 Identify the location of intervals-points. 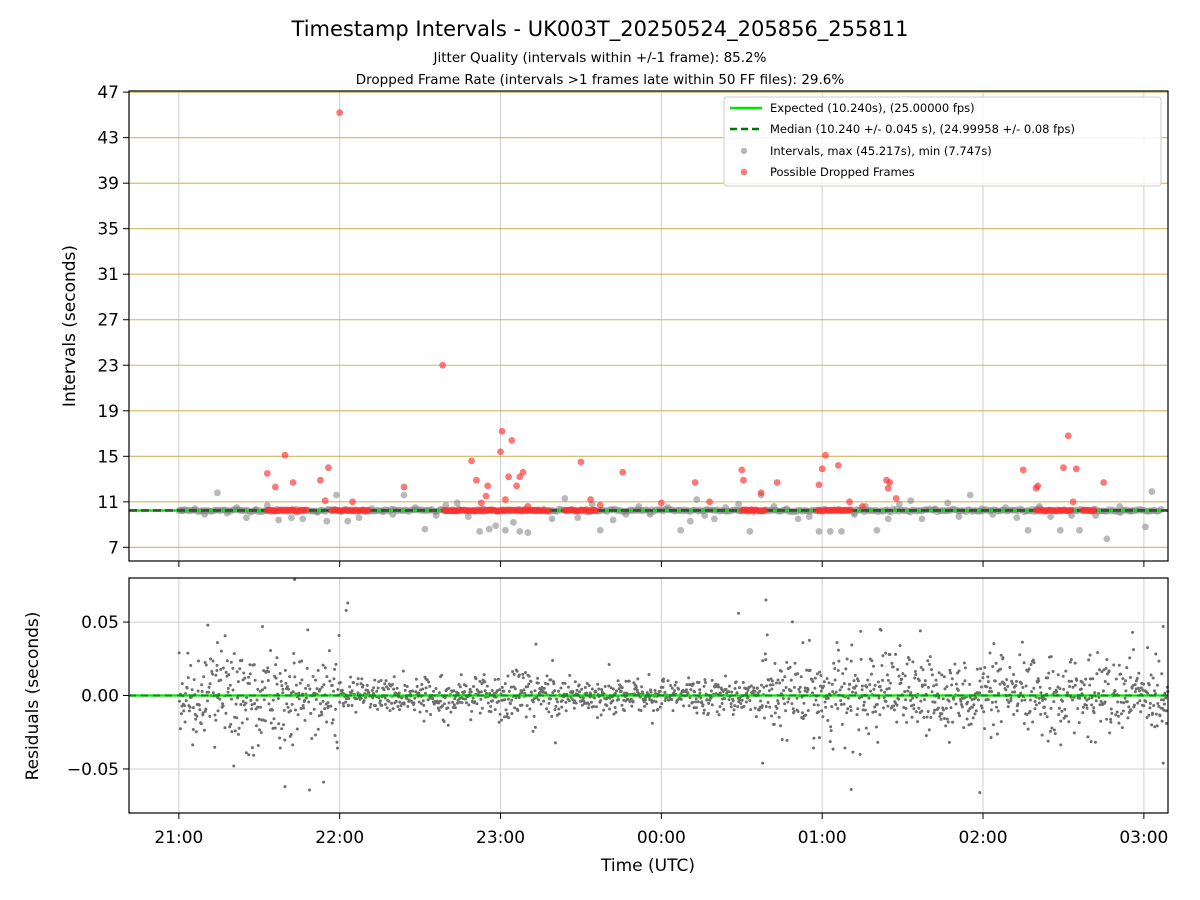
(670, 515).